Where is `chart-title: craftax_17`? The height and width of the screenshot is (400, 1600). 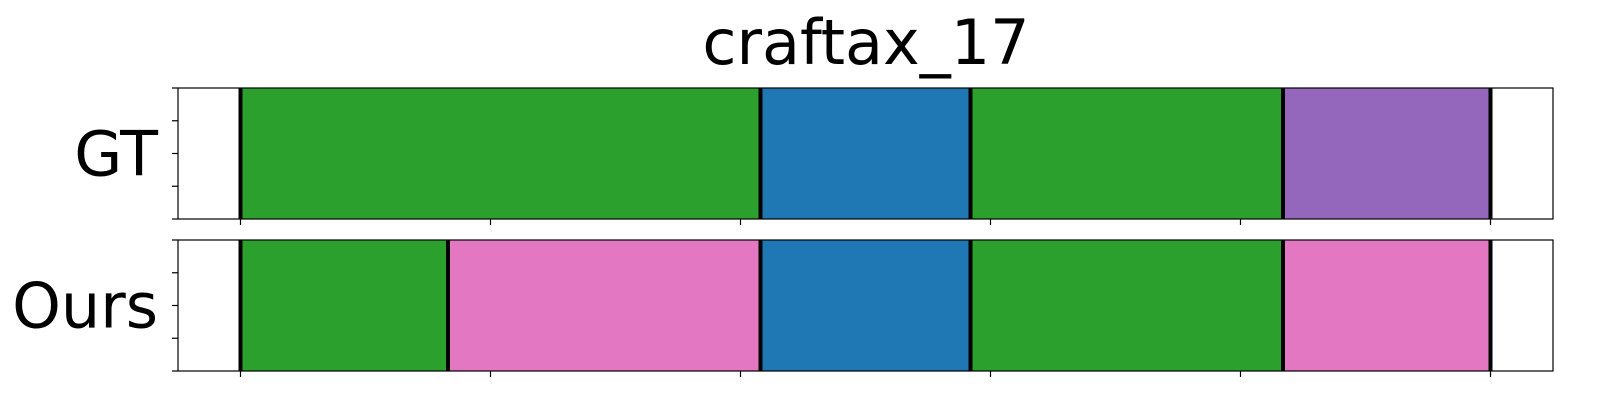 chart-title: craftax_17 is located at coordinates (865, 42).